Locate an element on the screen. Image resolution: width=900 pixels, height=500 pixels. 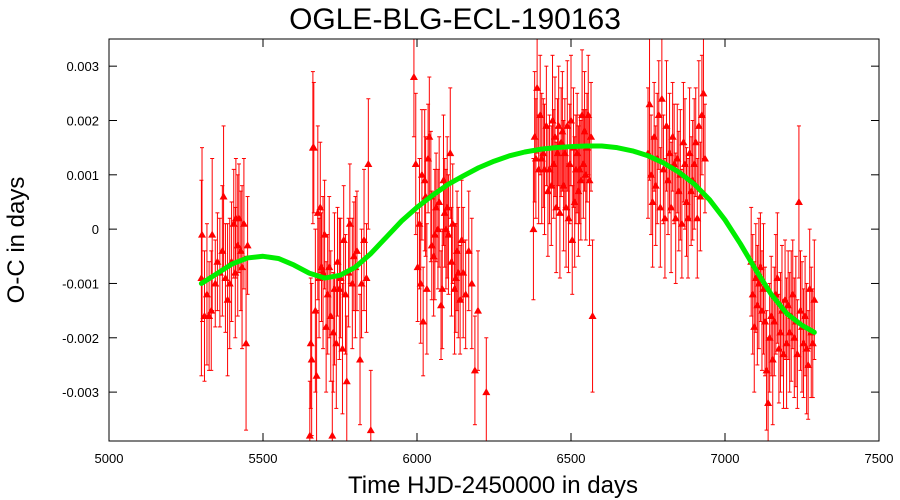
y-tick-label: 0 is located at coordinates (95, 229).